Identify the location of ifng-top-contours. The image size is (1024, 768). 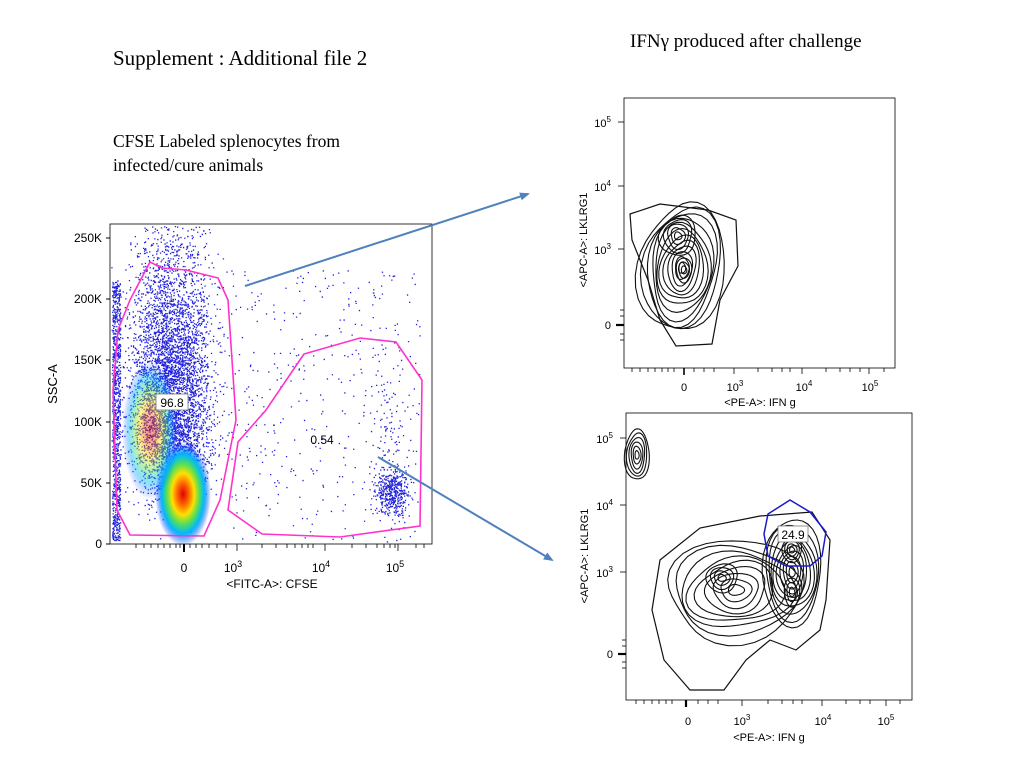
(684, 274).